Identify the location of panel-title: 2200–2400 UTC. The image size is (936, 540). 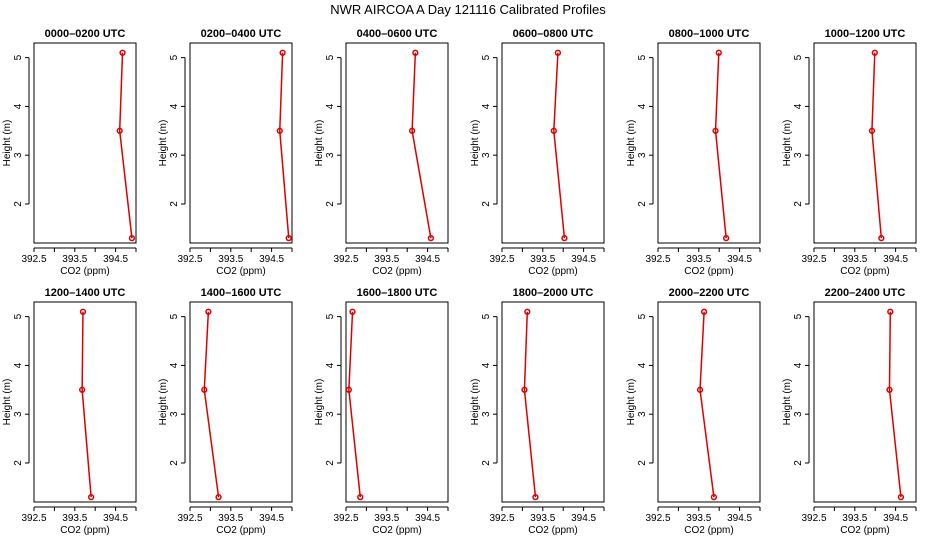
(865, 293).